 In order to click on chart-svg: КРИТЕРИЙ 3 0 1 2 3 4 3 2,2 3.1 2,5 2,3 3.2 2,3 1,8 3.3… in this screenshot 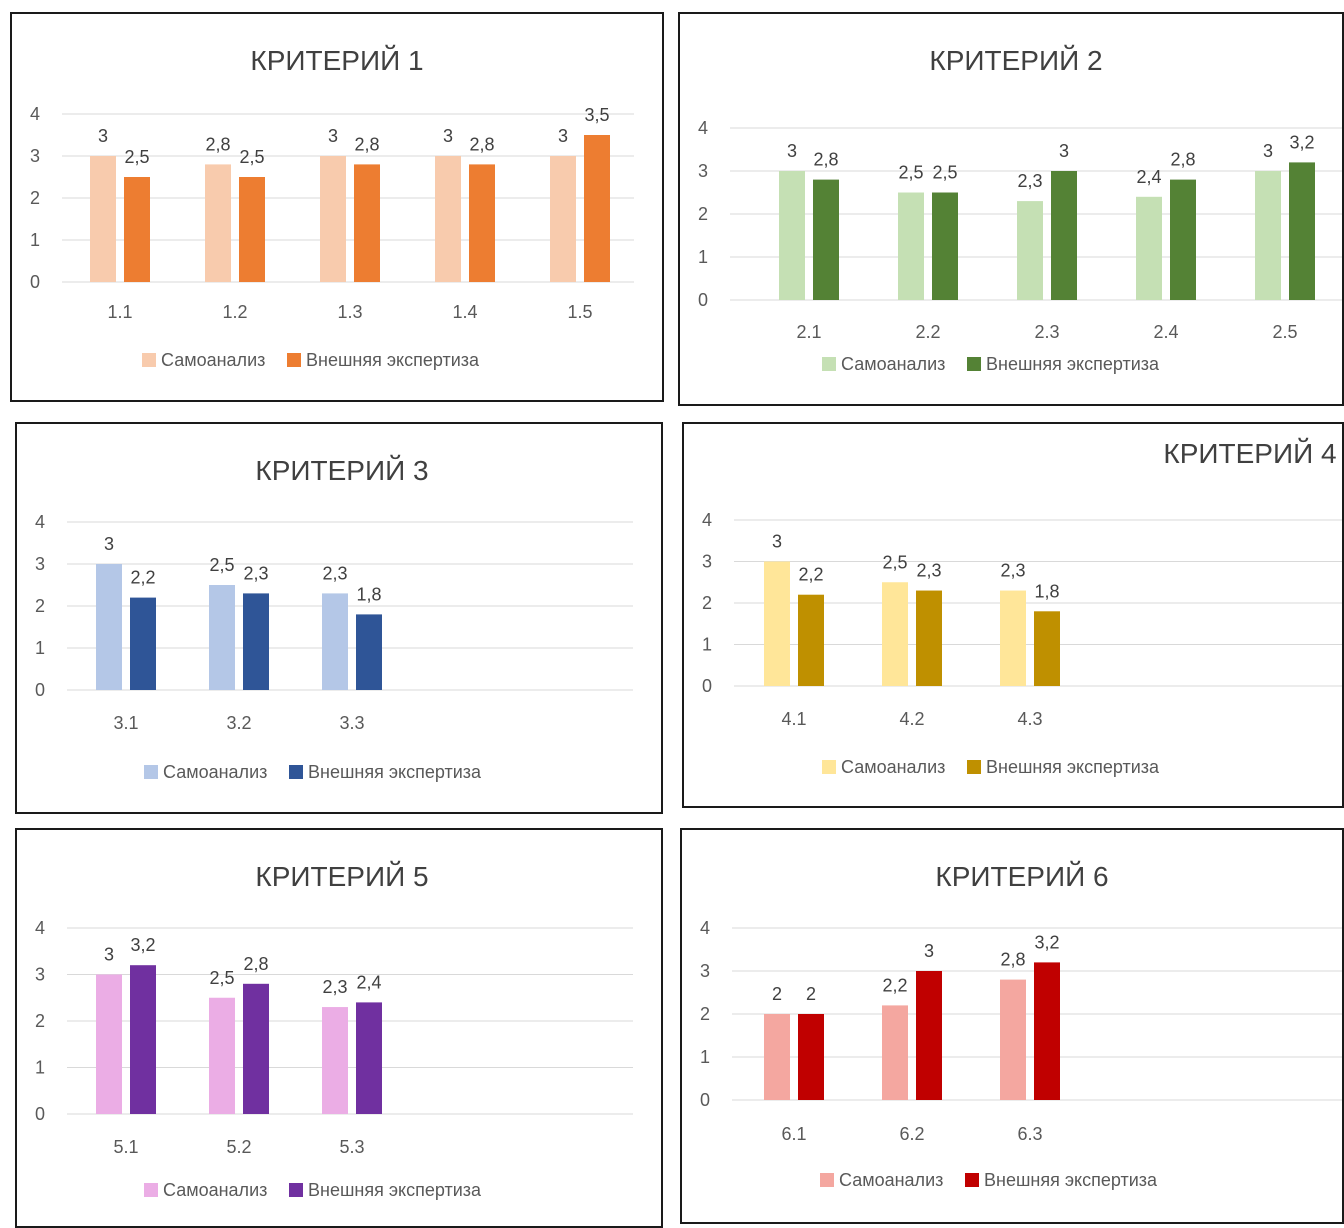, I will do `click(334, 618)`.